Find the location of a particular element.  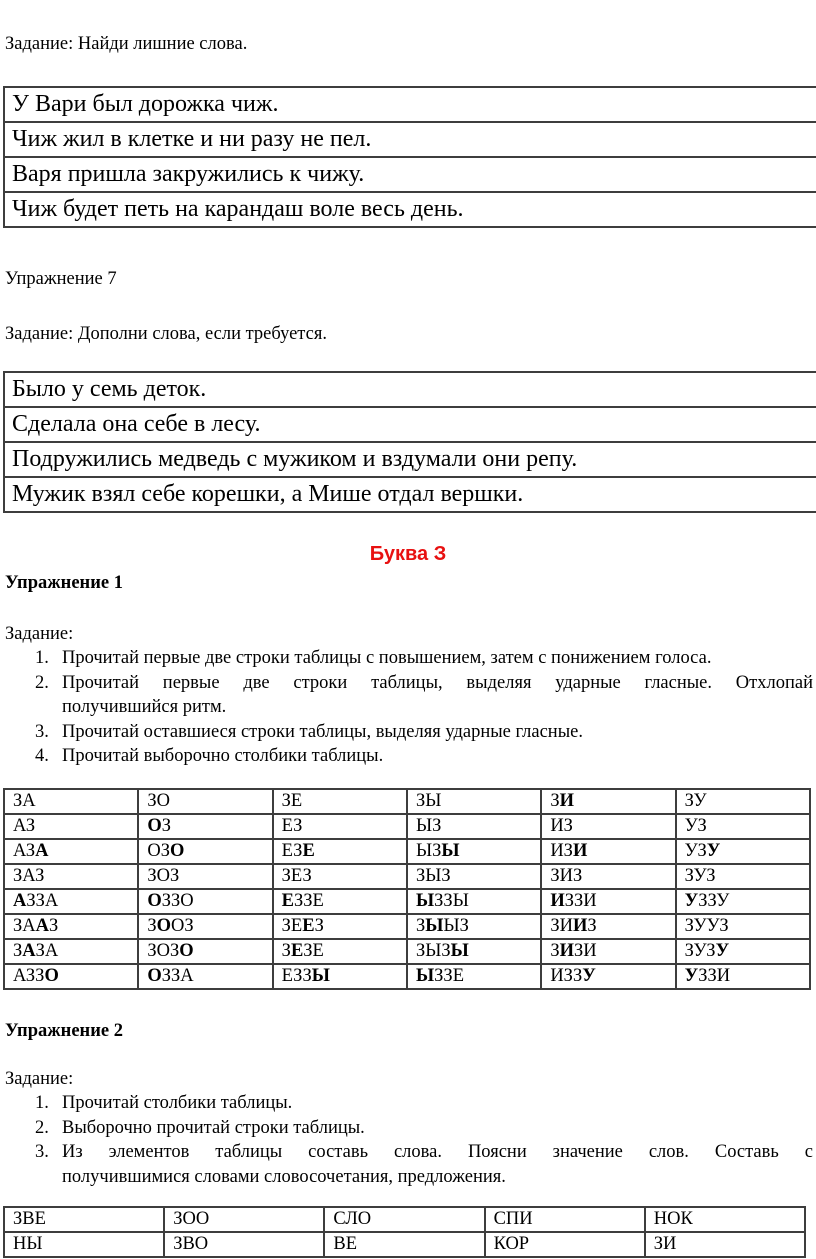

table-cell: ЗЫЗЫ is located at coordinates (474, 951).